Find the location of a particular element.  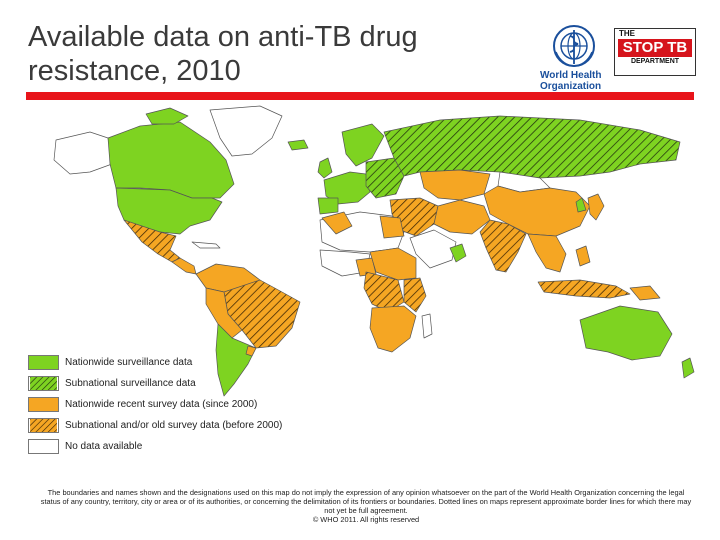

legend-item-nationwide-surveillance: Nationwide surveillance data is located at coordinates (155, 362).